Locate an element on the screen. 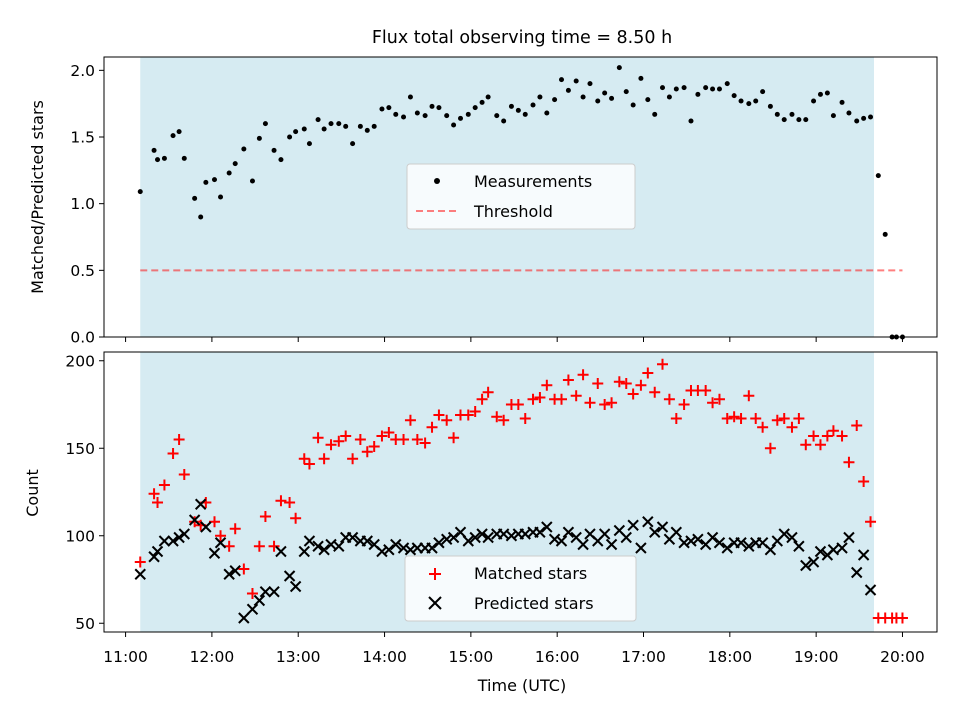 This screenshot has width=960, height=720. predicted-star-points is located at coordinates (505, 561).